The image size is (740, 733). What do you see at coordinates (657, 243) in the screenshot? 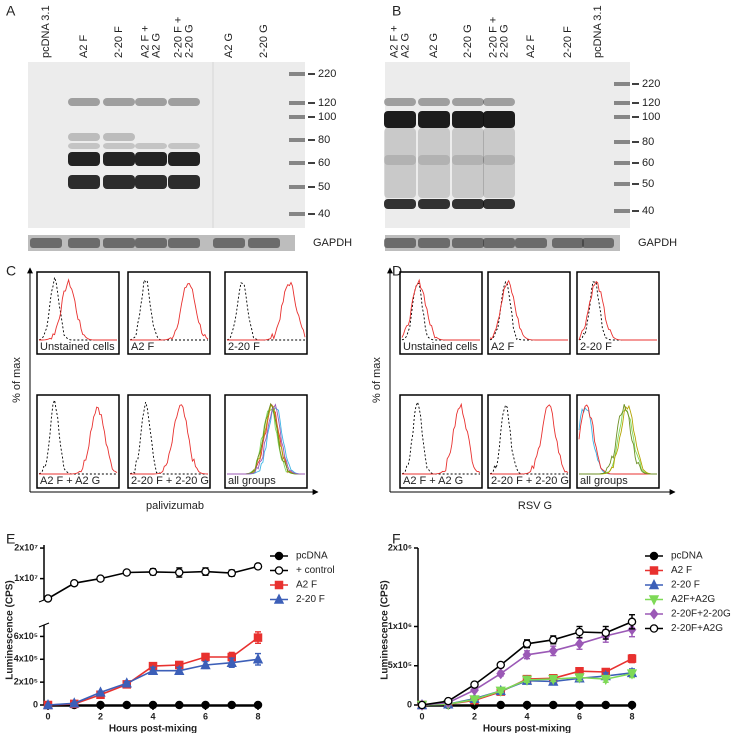
I see `loading-control-label: GAPDH` at bounding box center [657, 243].